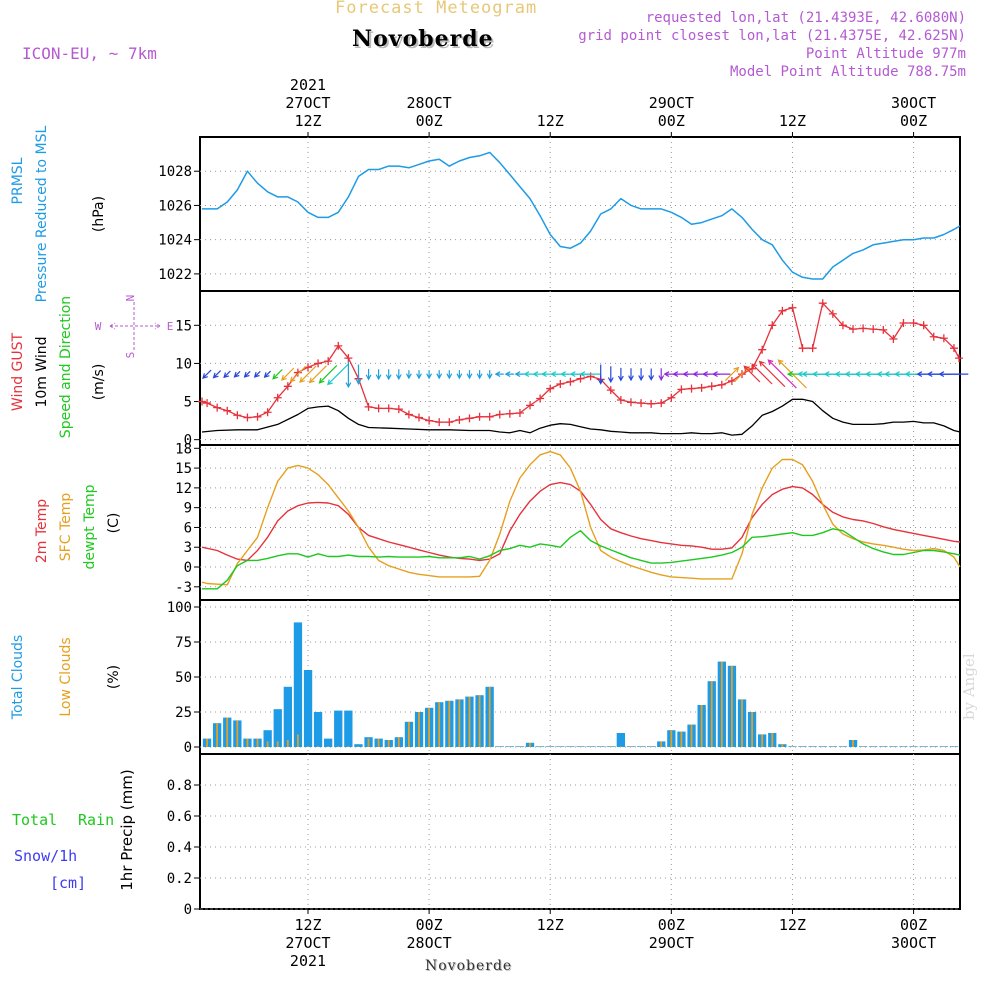 The height and width of the screenshot is (1000, 1000). Describe the element at coordinates (913, 121) in the screenshot. I see `top-time-label: 00Z` at that location.